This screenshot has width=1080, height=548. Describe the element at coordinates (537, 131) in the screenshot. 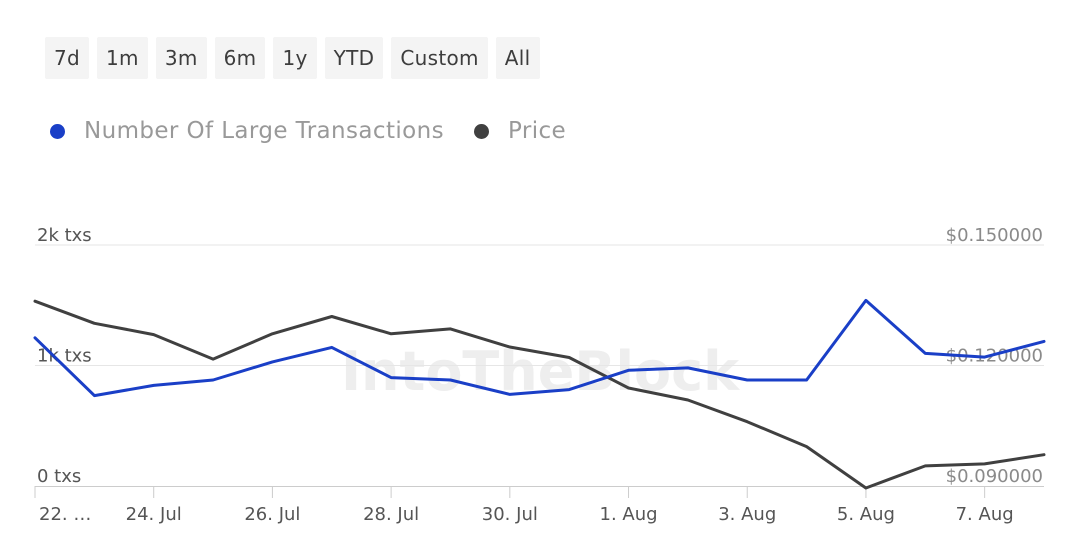

I see `legend-label-price: Price` at that location.